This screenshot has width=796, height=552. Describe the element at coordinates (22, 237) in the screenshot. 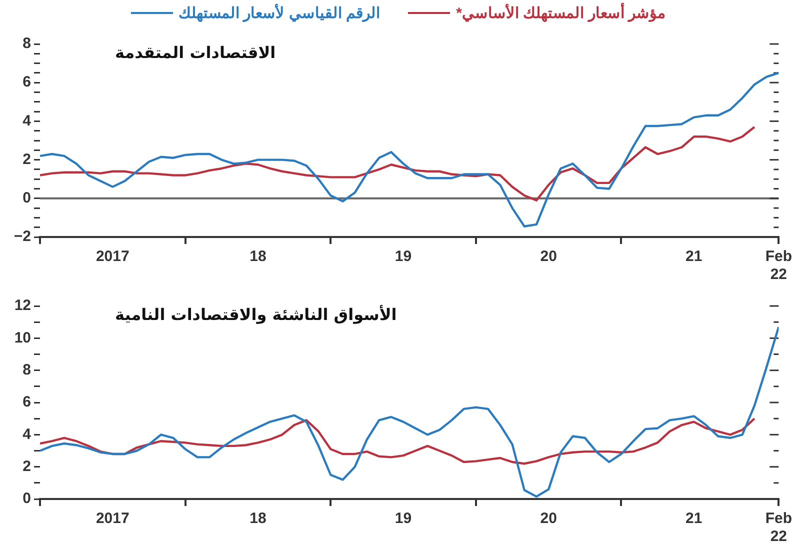

I see `y-tick-label: −2` at that location.